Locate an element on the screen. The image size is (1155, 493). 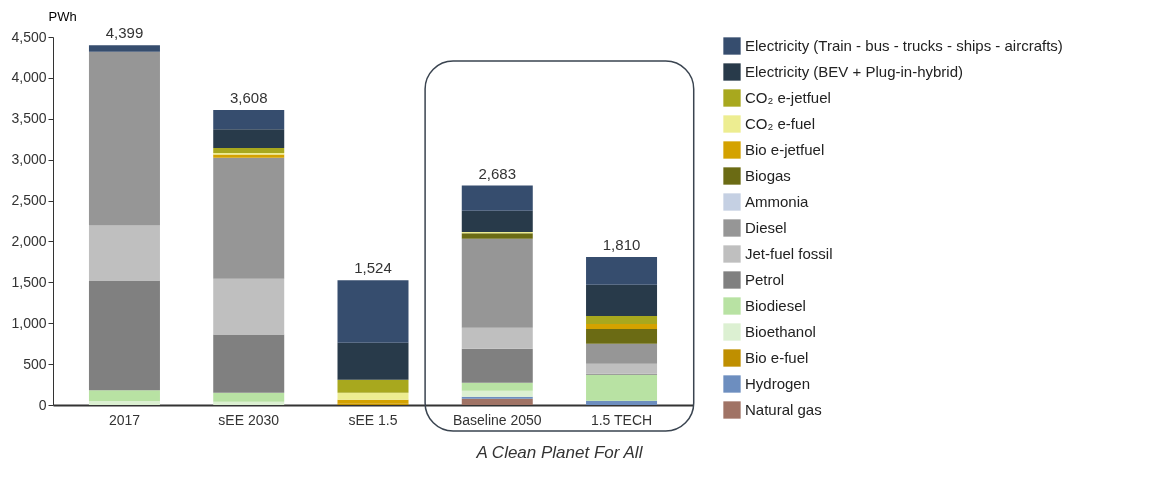
legend-label: CO₂ e-fuel is located at coordinates (780, 123).